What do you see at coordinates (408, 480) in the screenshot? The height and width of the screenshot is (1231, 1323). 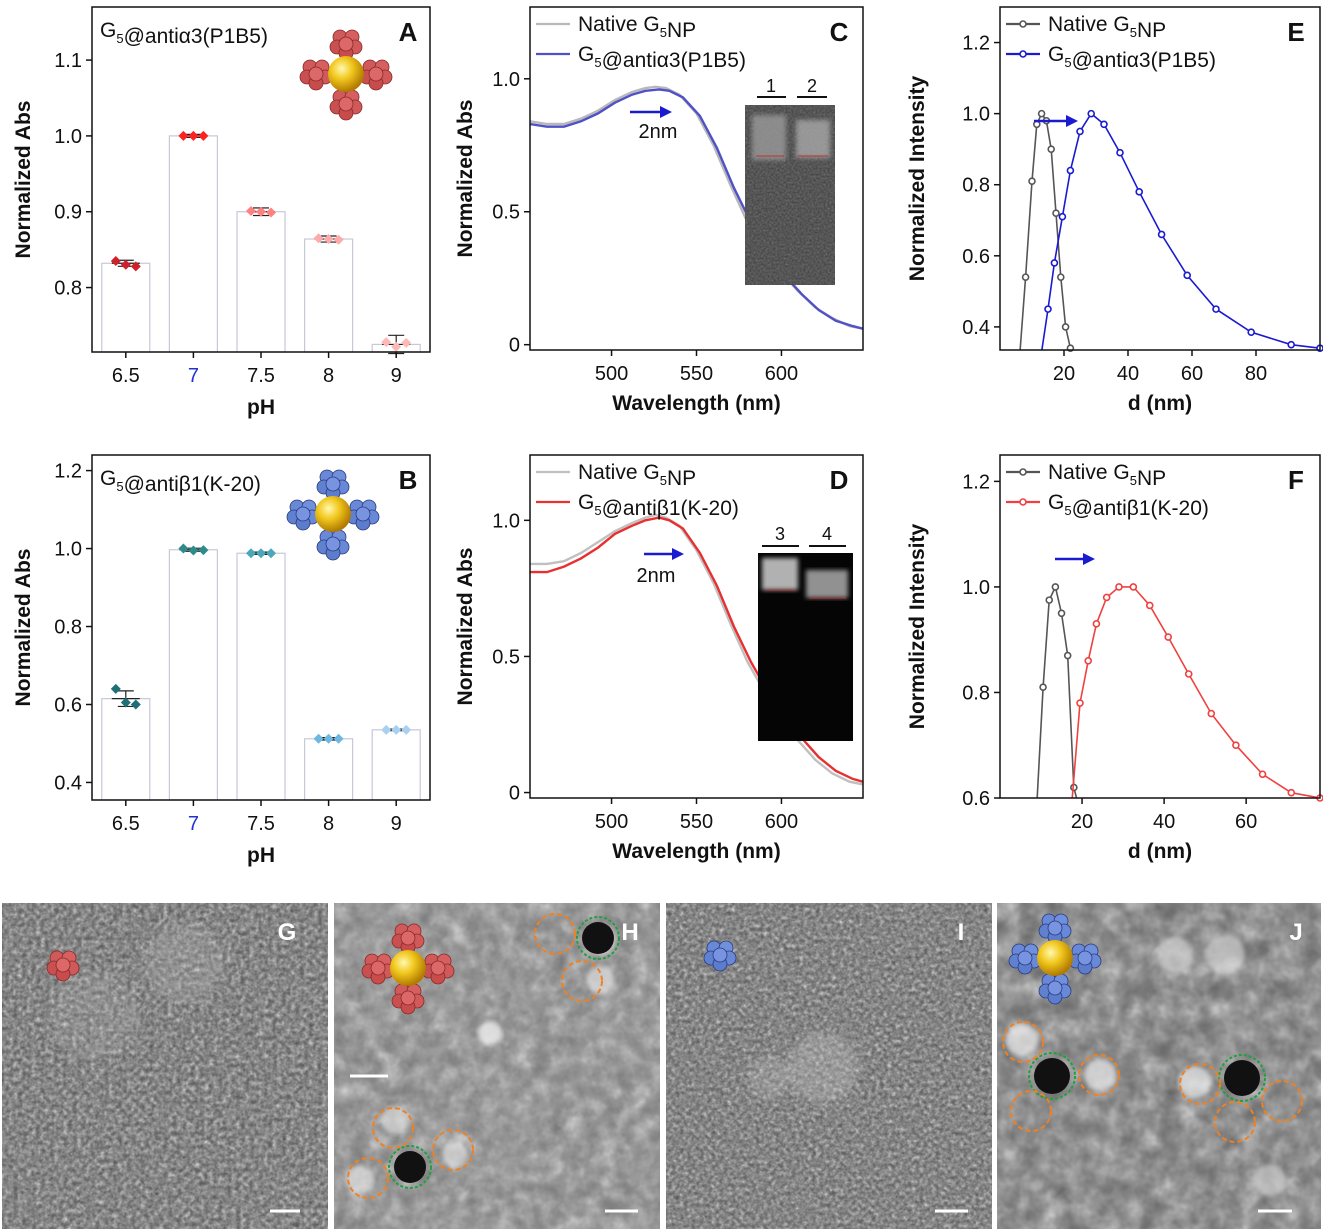 I see `panel-letter-b: B` at bounding box center [408, 480].